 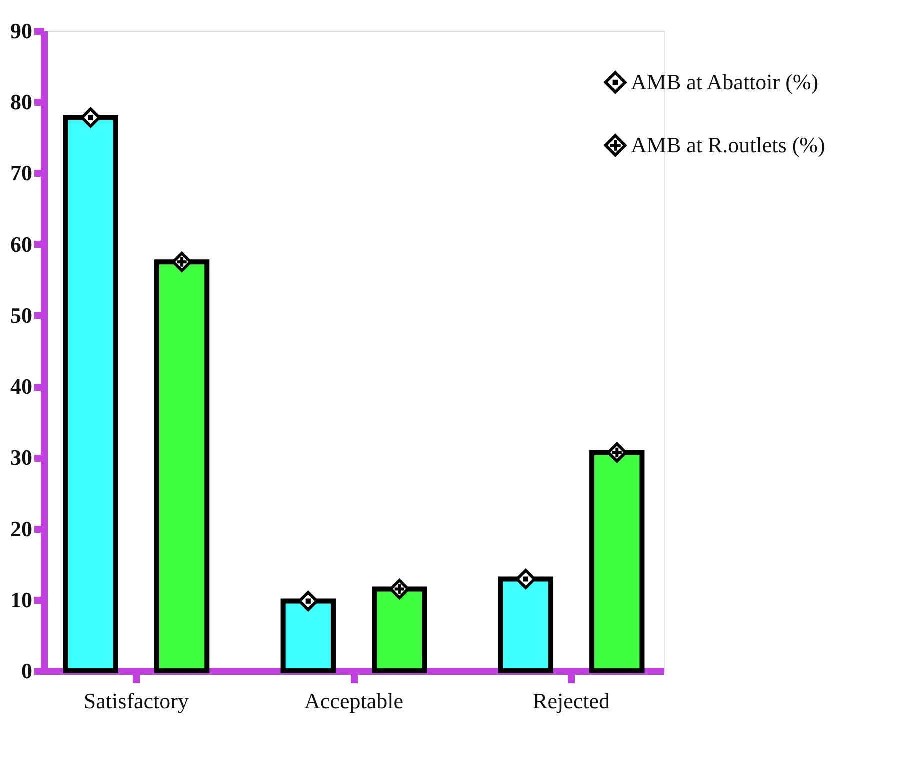 What do you see at coordinates (21, 387) in the screenshot?
I see `y-tick-label: 40` at bounding box center [21, 387].